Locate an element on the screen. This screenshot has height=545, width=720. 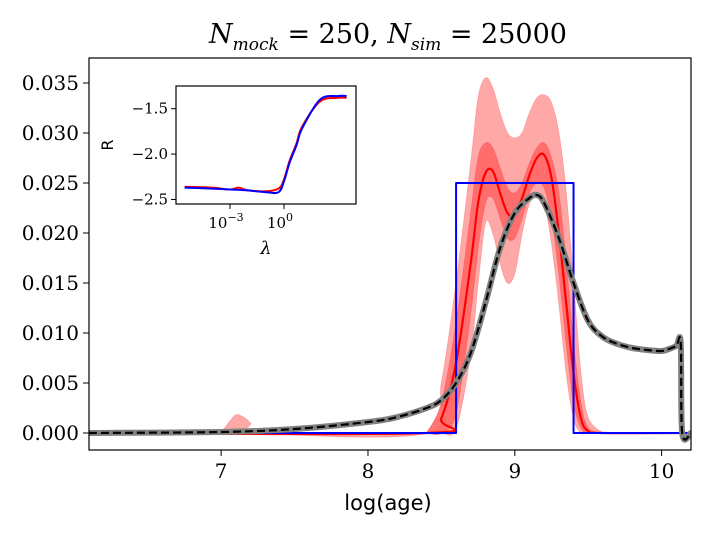
inset-y-tick-label: −1.5 is located at coordinates (150, 109).